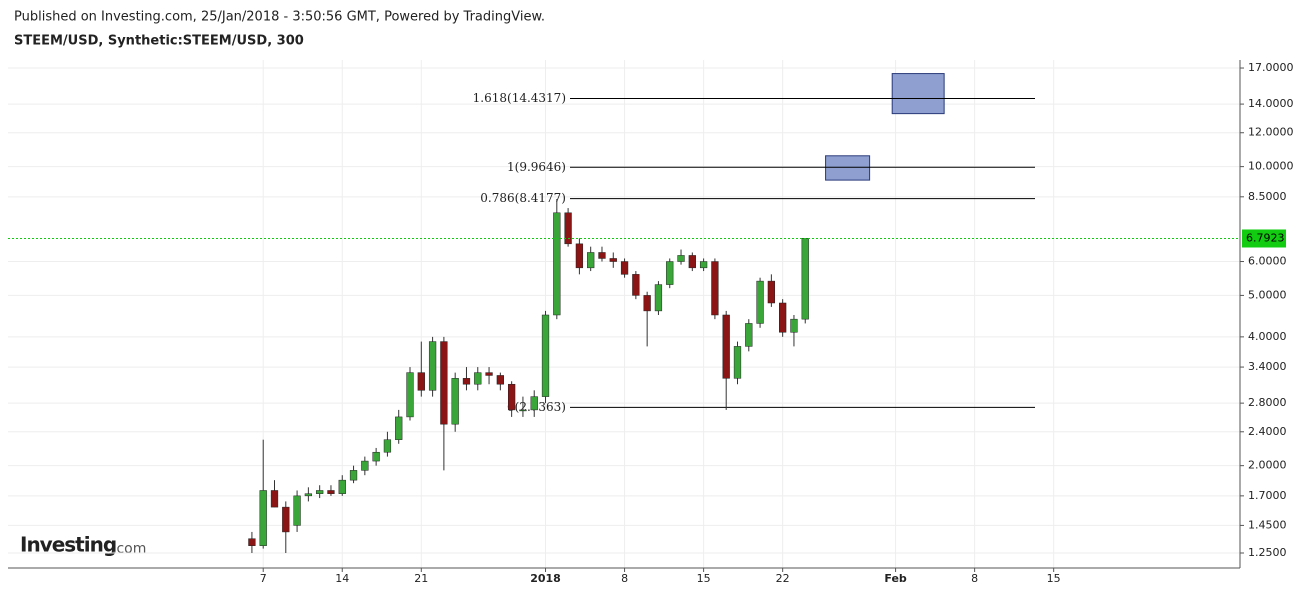 The height and width of the screenshot is (596, 1299). Describe the element at coordinates (1271, 103) in the screenshot. I see `y-tick-label: 14.0000` at that location.